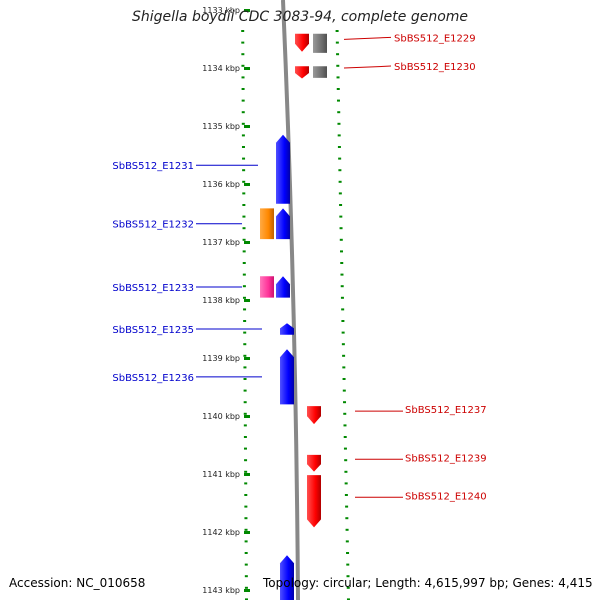  I want to click on gene-label: SbBS512_E1240, so click(446, 496).